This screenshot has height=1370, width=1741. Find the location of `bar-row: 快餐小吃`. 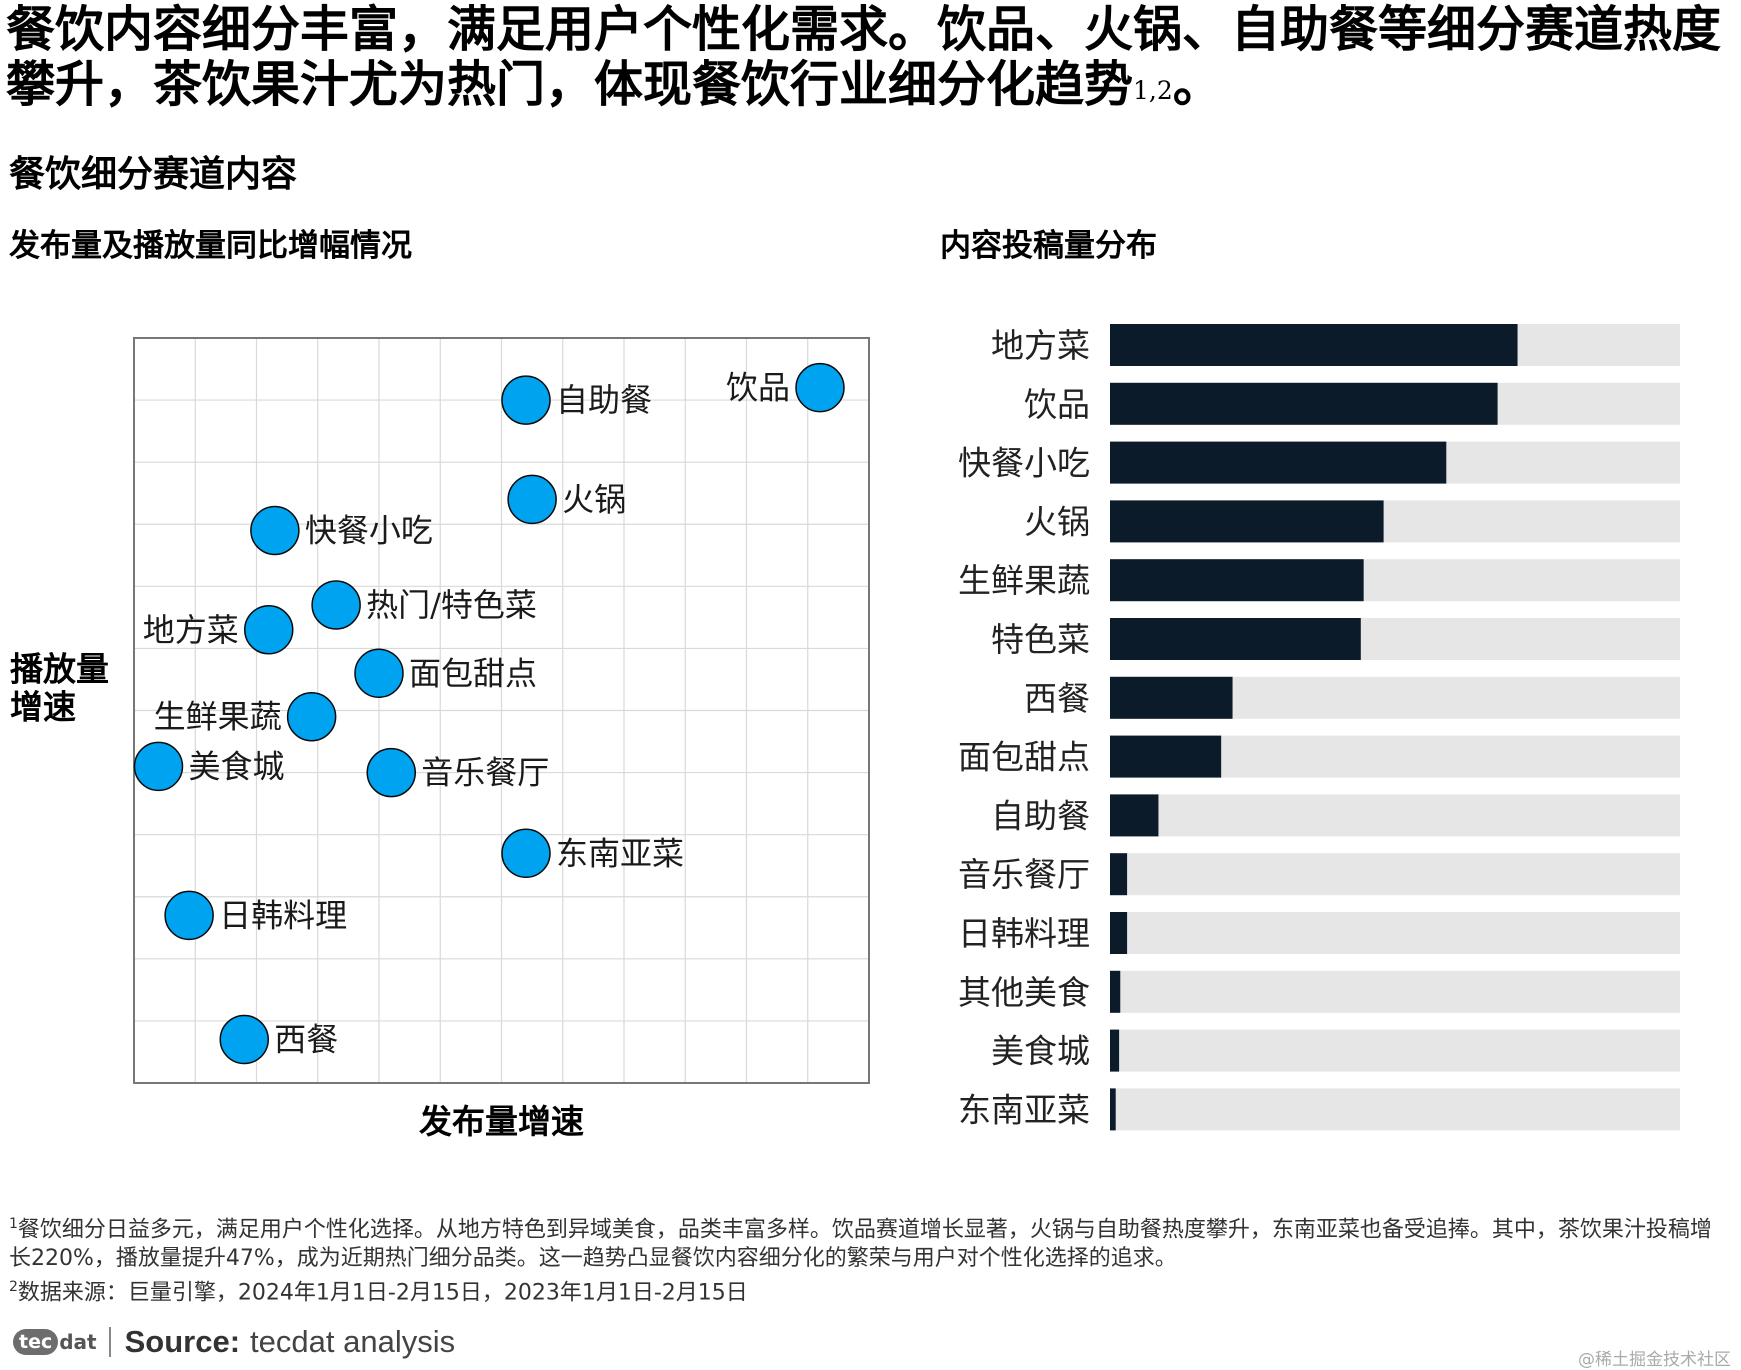

bar-row: 快餐小吃 is located at coordinates (1319, 462).